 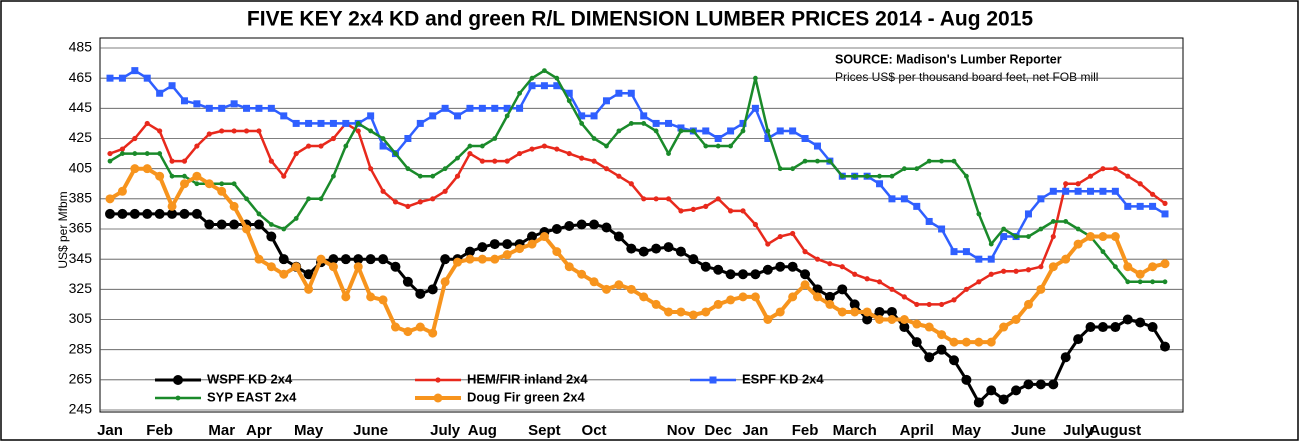 I want to click on x-tick-label: August, so click(x=1116, y=430).